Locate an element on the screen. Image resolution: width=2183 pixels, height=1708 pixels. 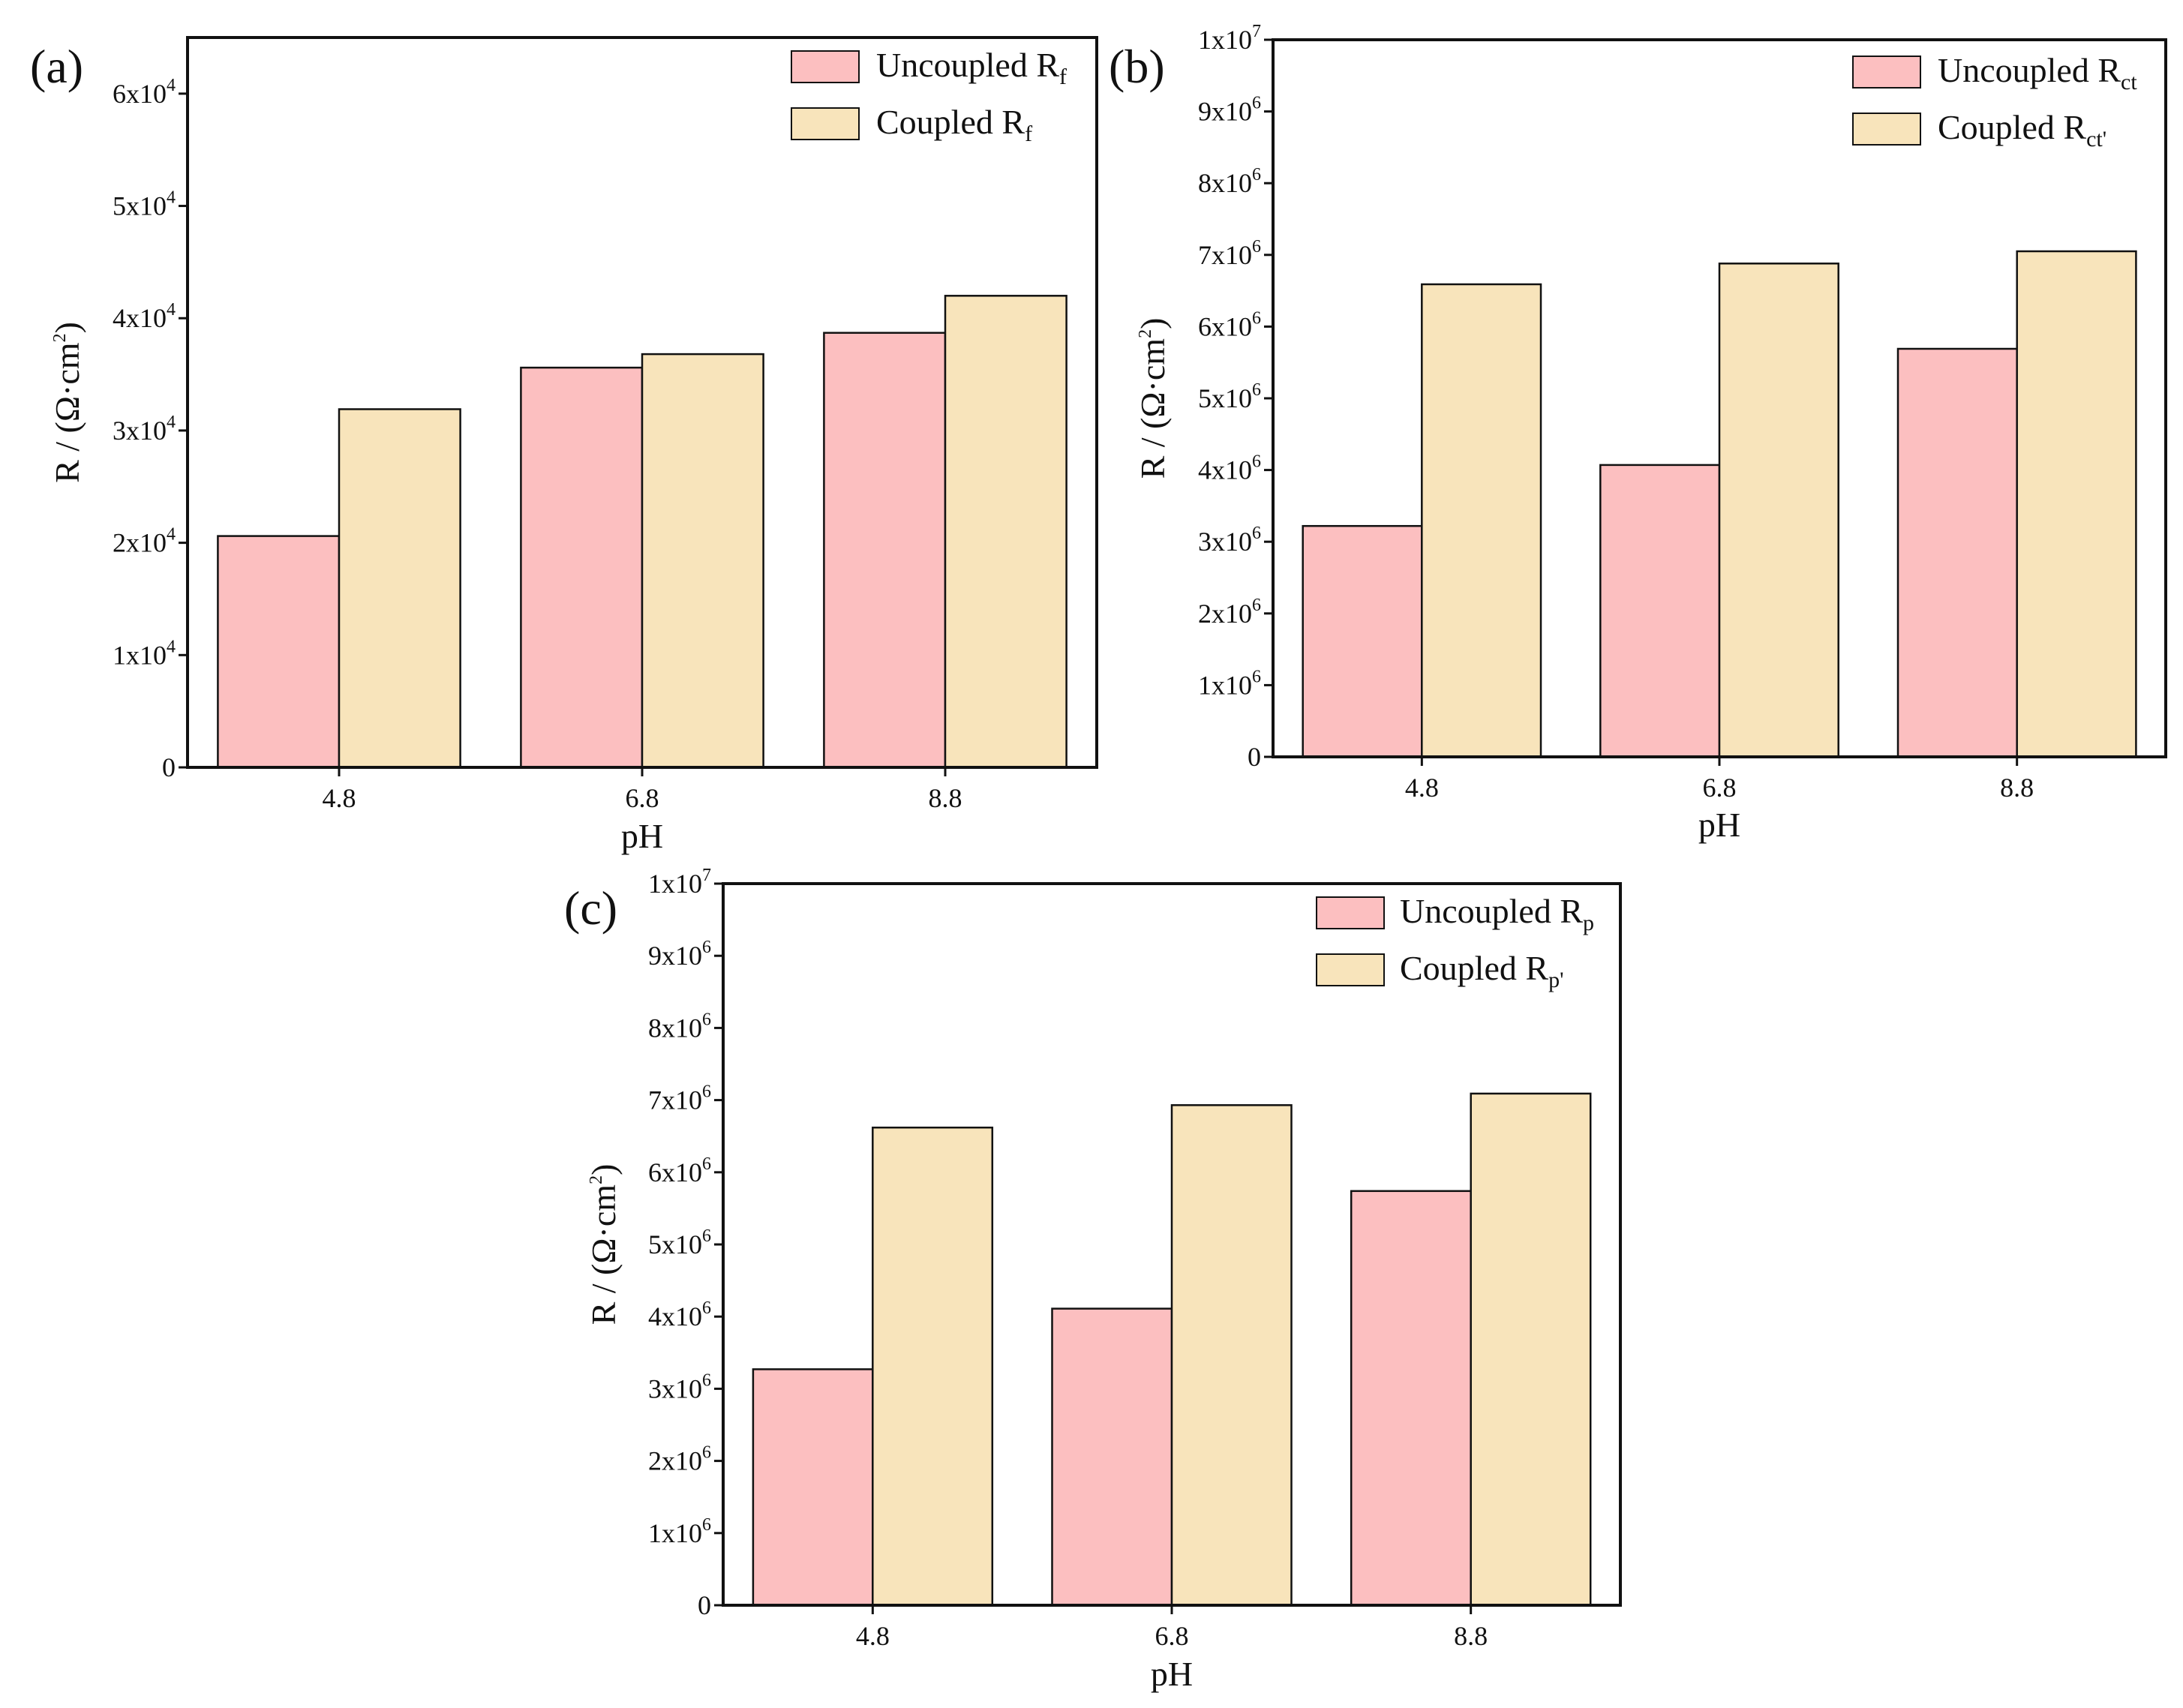
legend-label: Coupled Rf is located at coordinates (954, 124).